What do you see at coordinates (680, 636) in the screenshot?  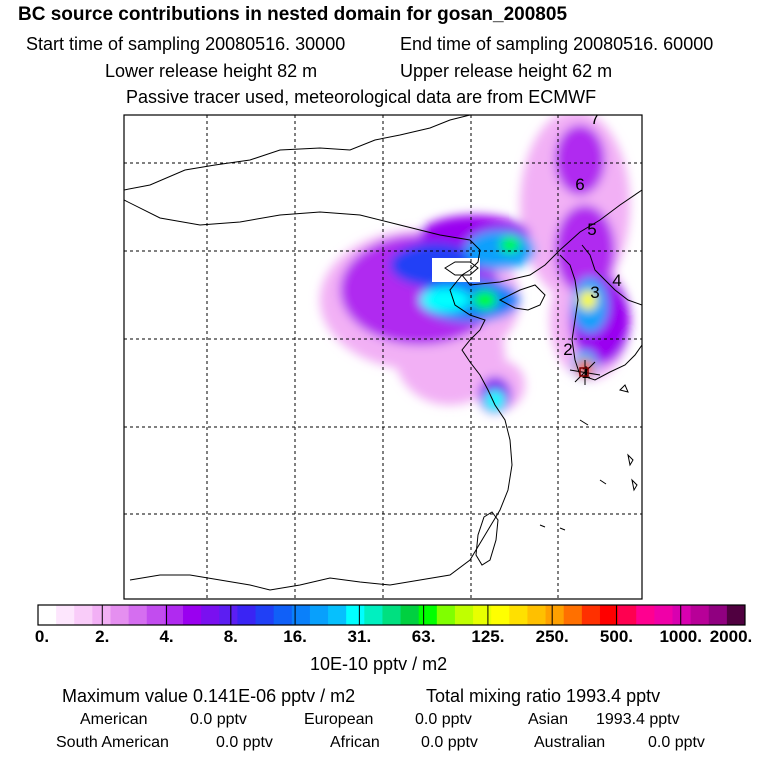 I see `colorbar-tick-label: 1000.` at bounding box center [680, 636].